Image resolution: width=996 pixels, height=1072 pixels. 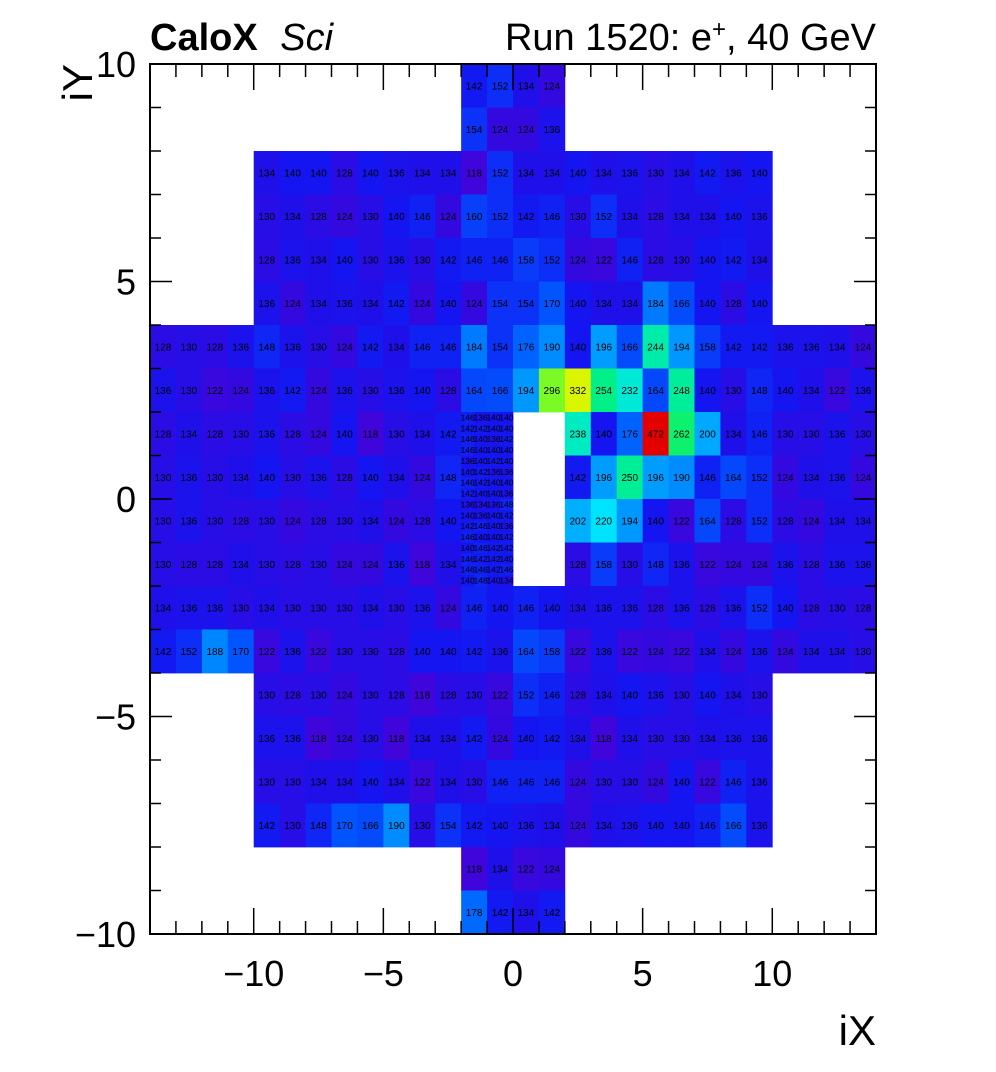 What do you see at coordinates (526, 260) in the screenshot?
I see `heatmap-cell-label: 158` at bounding box center [526, 260].